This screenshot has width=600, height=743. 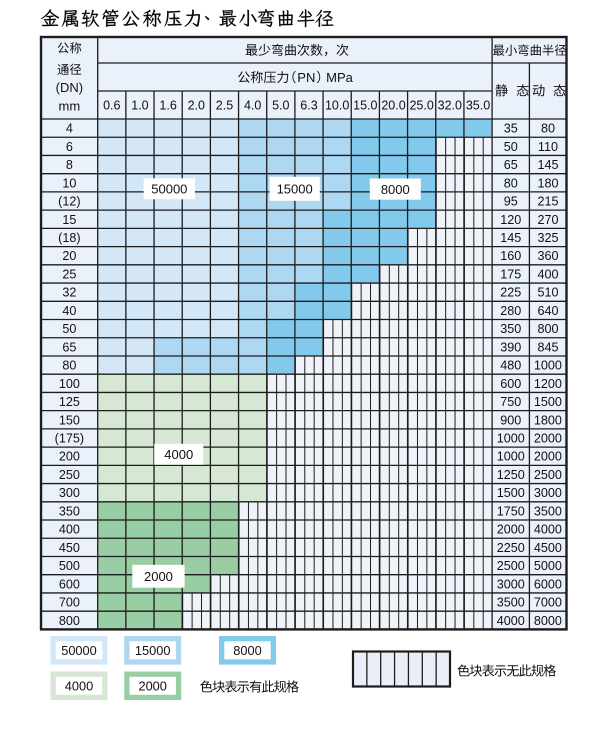 I want to click on svg-text: 400, so click(x=69, y=530).